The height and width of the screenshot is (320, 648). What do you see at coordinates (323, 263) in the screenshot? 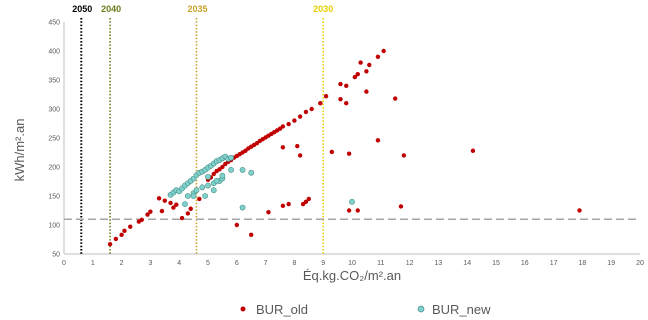
I see `x-tick-label: 9` at bounding box center [323, 263].